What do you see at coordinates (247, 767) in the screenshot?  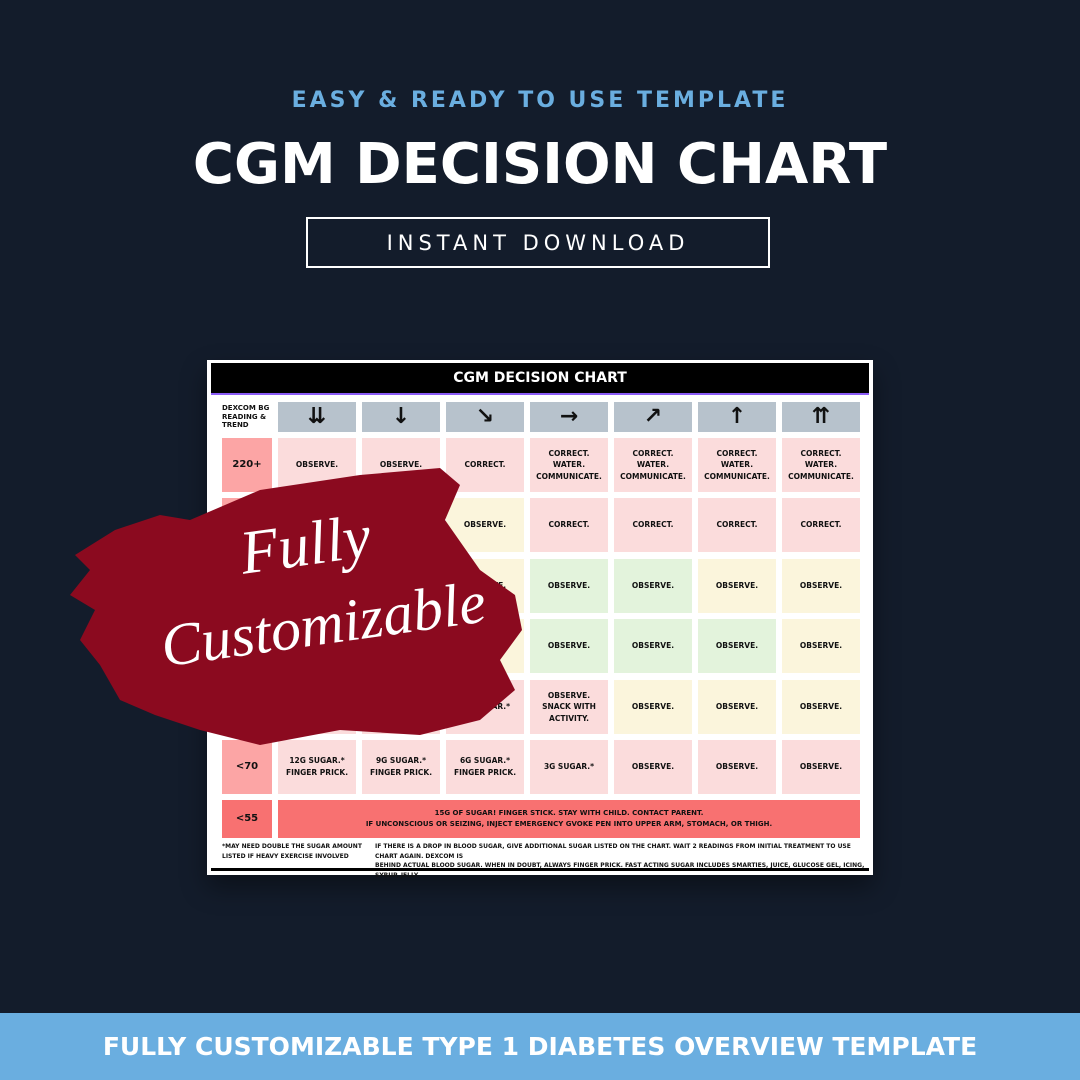 I see `row-label: <70` at bounding box center [247, 767].